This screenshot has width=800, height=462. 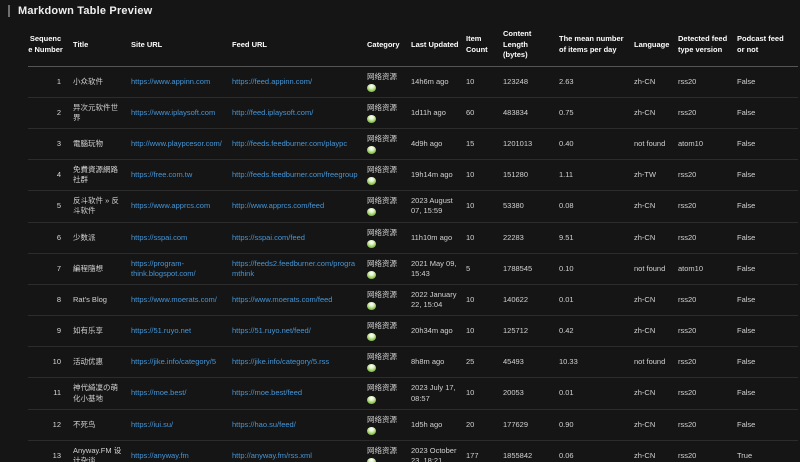 What do you see at coordinates (707, 46) in the screenshot?
I see `column-header-feed_type: Detected feed type version` at bounding box center [707, 46].